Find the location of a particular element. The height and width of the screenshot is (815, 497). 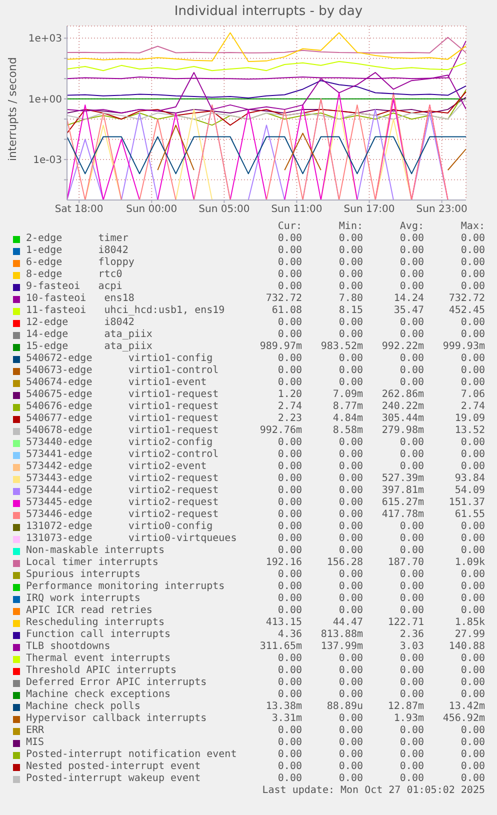

legend-label: IRQ work interrupts is located at coordinates (84, 599).